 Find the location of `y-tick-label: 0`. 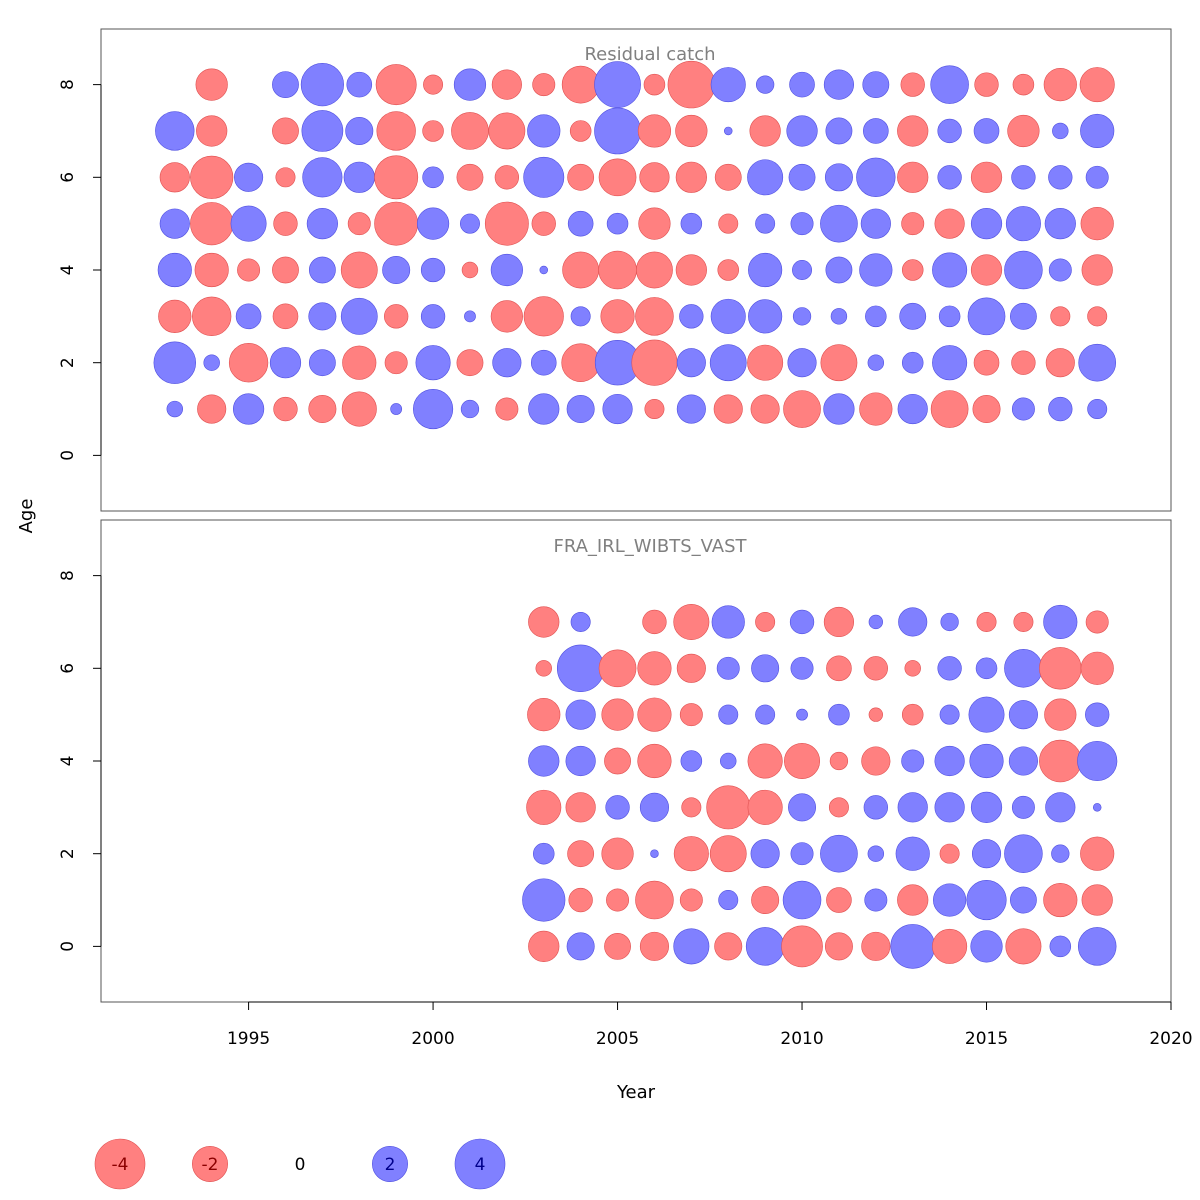

y-tick-label: 0 is located at coordinates (68, 946).